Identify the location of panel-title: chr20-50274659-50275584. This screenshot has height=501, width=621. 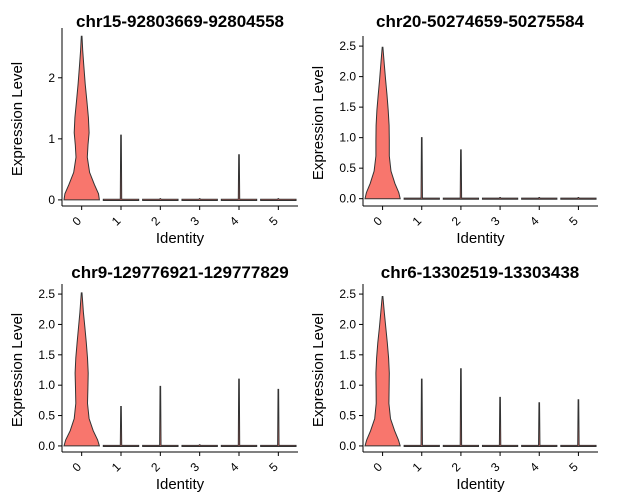
(480, 21).